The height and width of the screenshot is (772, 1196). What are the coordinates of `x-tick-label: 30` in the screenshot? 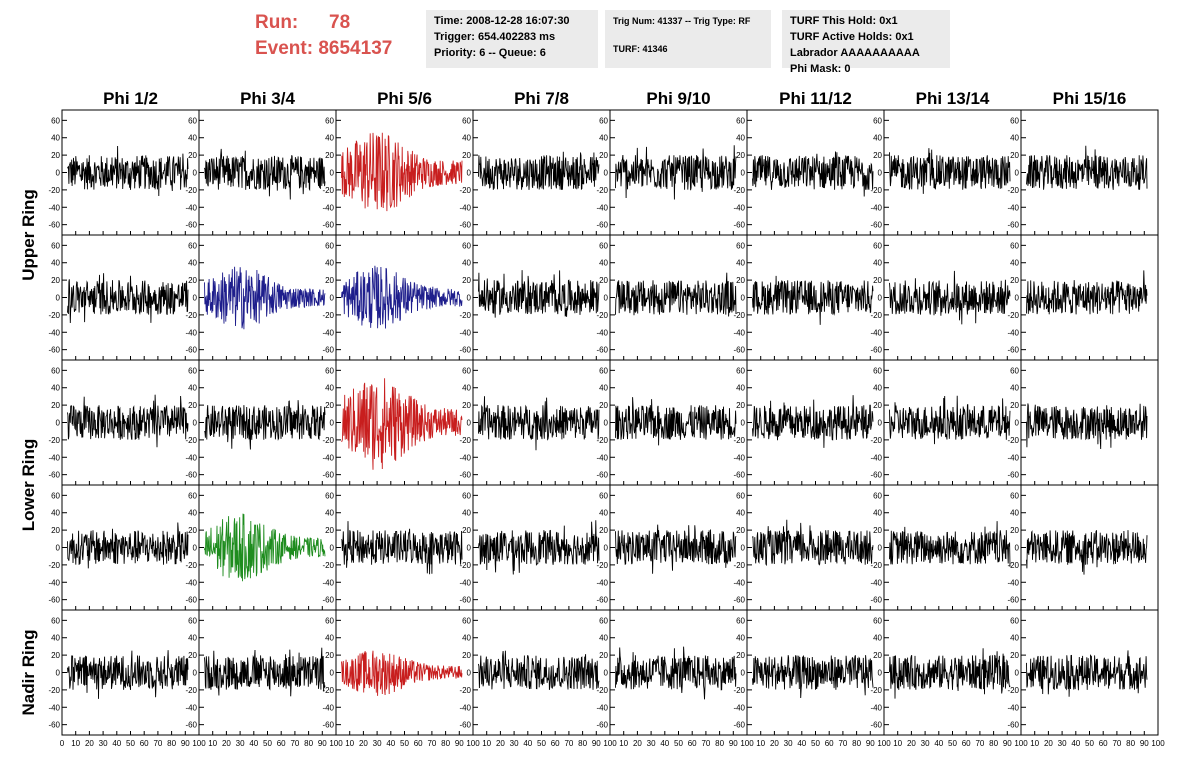 It's located at (1062, 743).